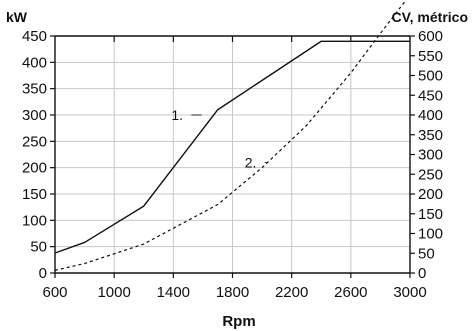 Image resolution: width=473 pixels, height=331 pixels. Describe the element at coordinates (291, 292) in the screenshot. I see `x-tick-label: 2200` at that location.